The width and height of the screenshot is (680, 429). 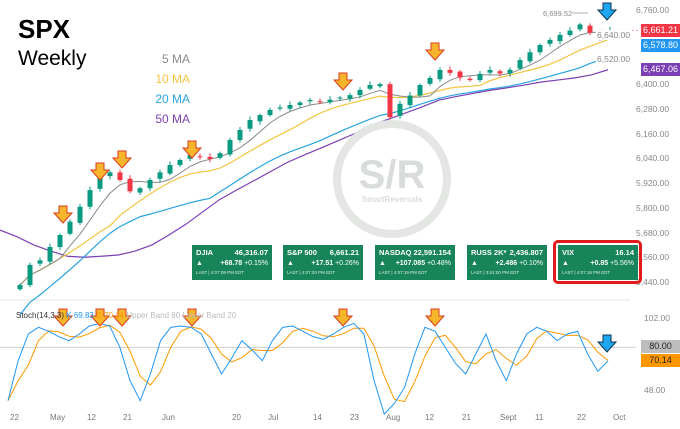 What do you see at coordinates (507, 252) in the screenshot?
I see `ticker-row-price: RUSS 2K* 2,436.807` at bounding box center [507, 252].